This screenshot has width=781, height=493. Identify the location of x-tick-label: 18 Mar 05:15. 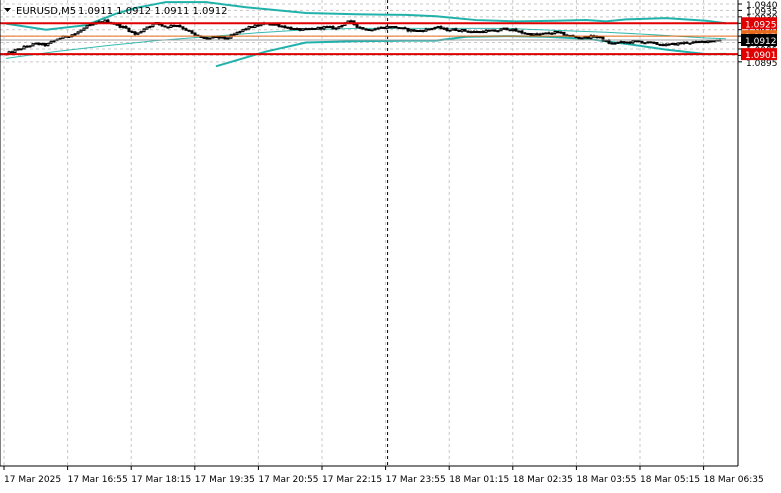
(670, 480).